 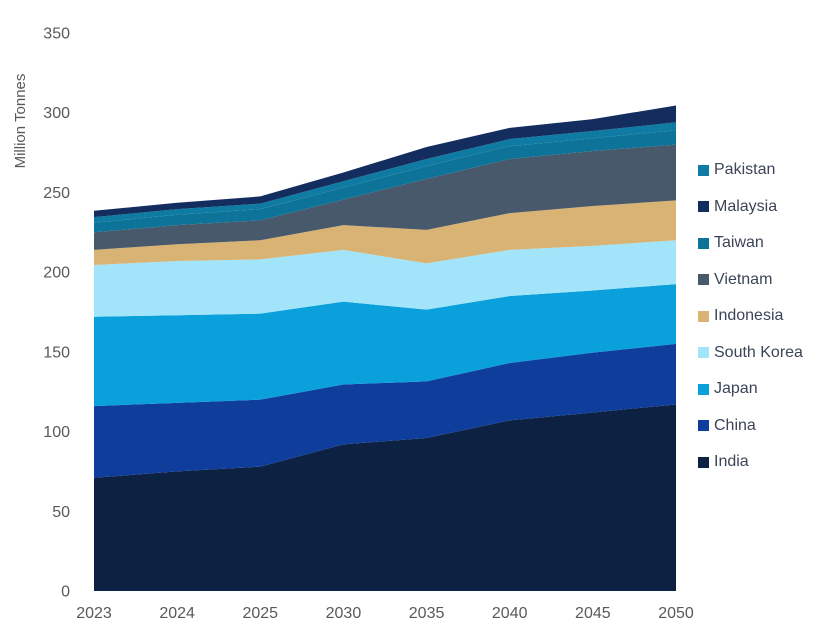 What do you see at coordinates (385, 172) in the screenshot?
I see `area-series-pakistan` at bounding box center [385, 172].